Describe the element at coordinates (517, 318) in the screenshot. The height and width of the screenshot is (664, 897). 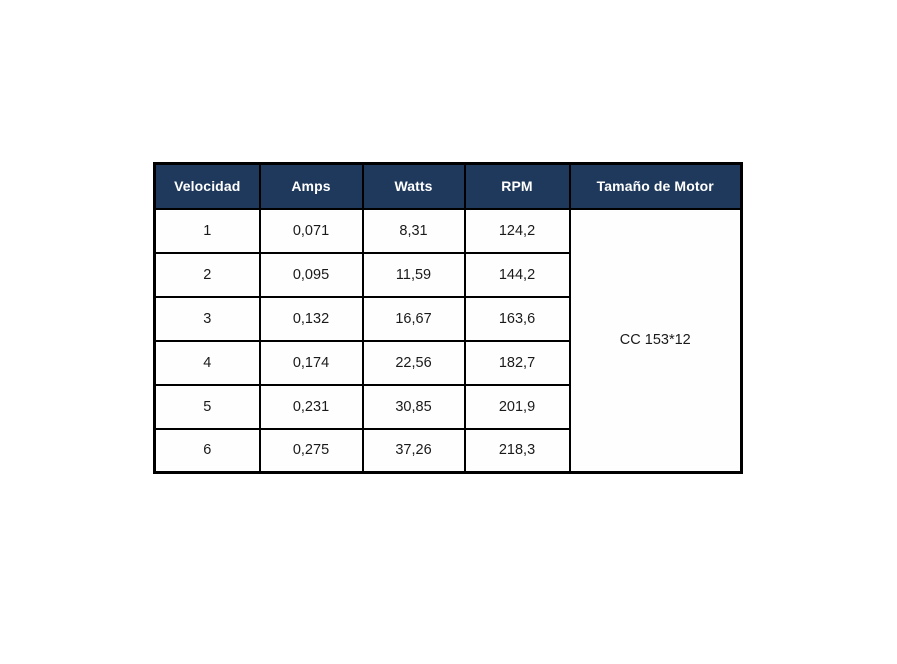
I see `cell-rpm: 163,6` at that location.